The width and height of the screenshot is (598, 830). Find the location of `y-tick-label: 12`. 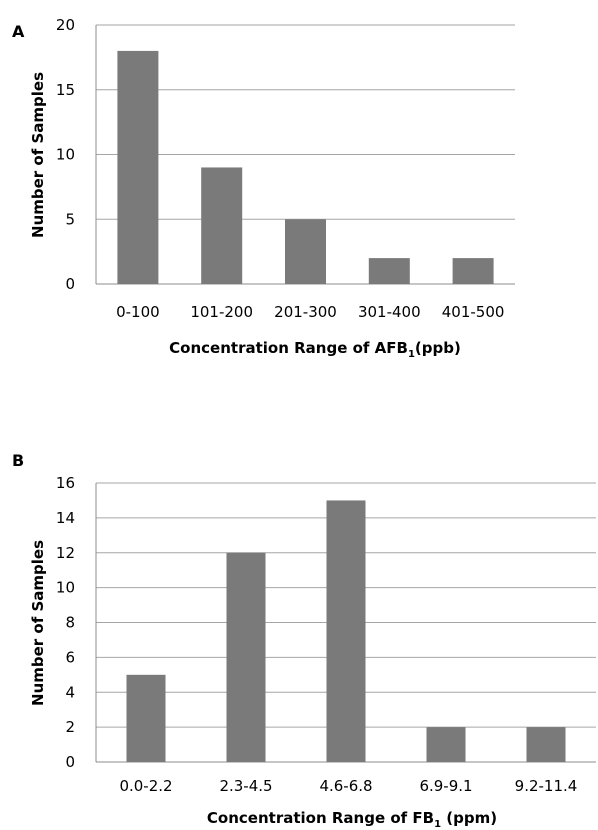

y-tick-label: 12 is located at coordinates (65, 553).